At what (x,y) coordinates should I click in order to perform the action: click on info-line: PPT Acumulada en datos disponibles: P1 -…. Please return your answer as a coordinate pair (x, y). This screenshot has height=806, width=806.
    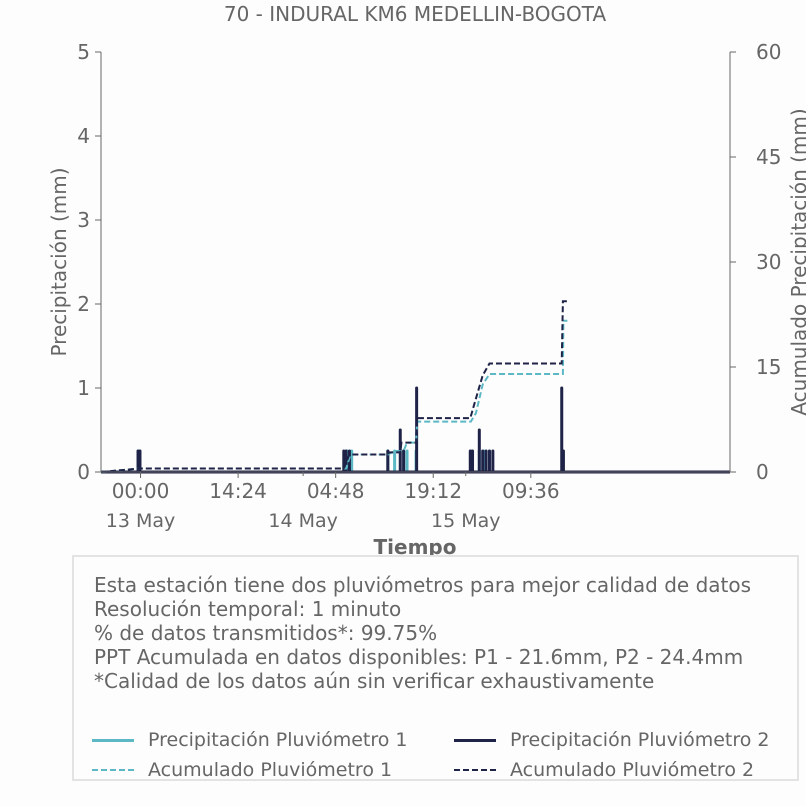
    Looking at the image, I should click on (419, 657).